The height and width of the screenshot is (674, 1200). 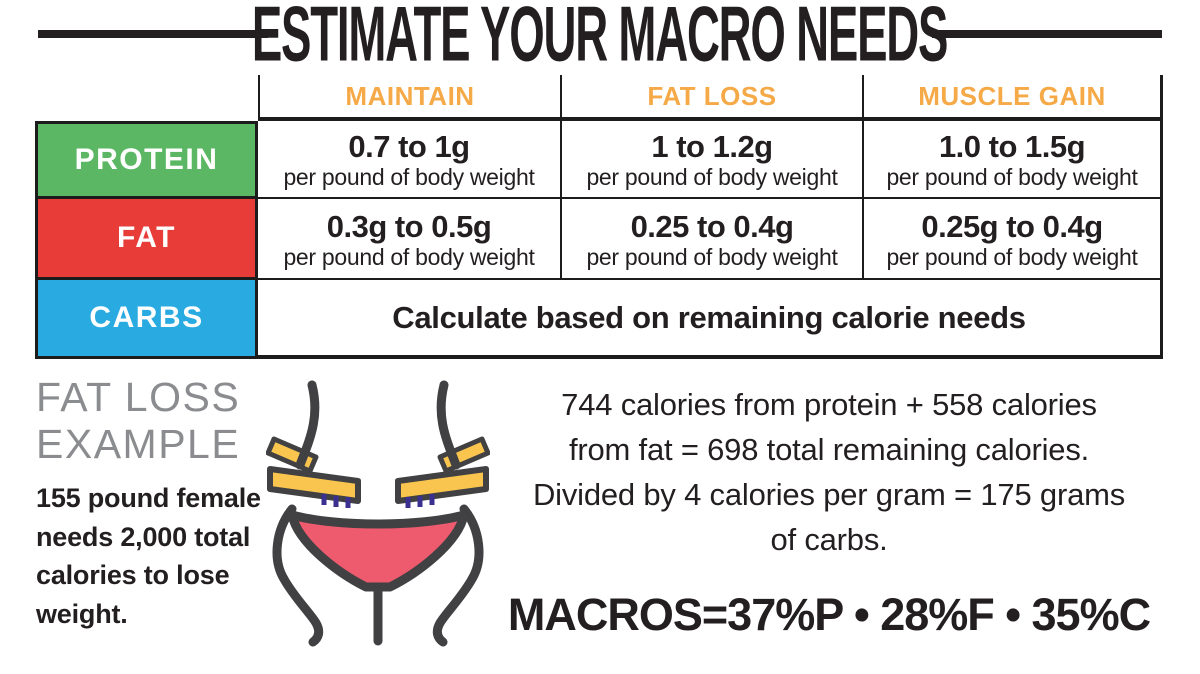 What do you see at coordinates (336, 501) in the screenshot?
I see `tape-ticks-left` at bounding box center [336, 501].